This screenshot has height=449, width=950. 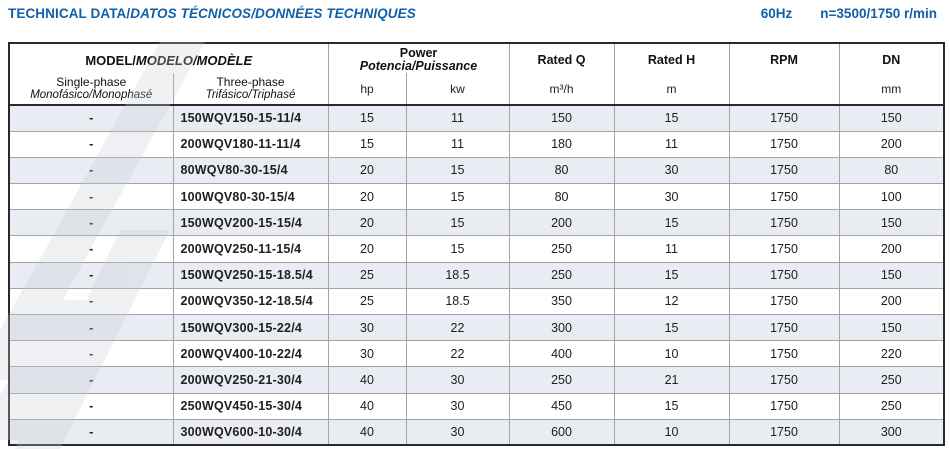 I want to click on model-cell: 150WQV150-15-11/4, so click(x=250, y=118).